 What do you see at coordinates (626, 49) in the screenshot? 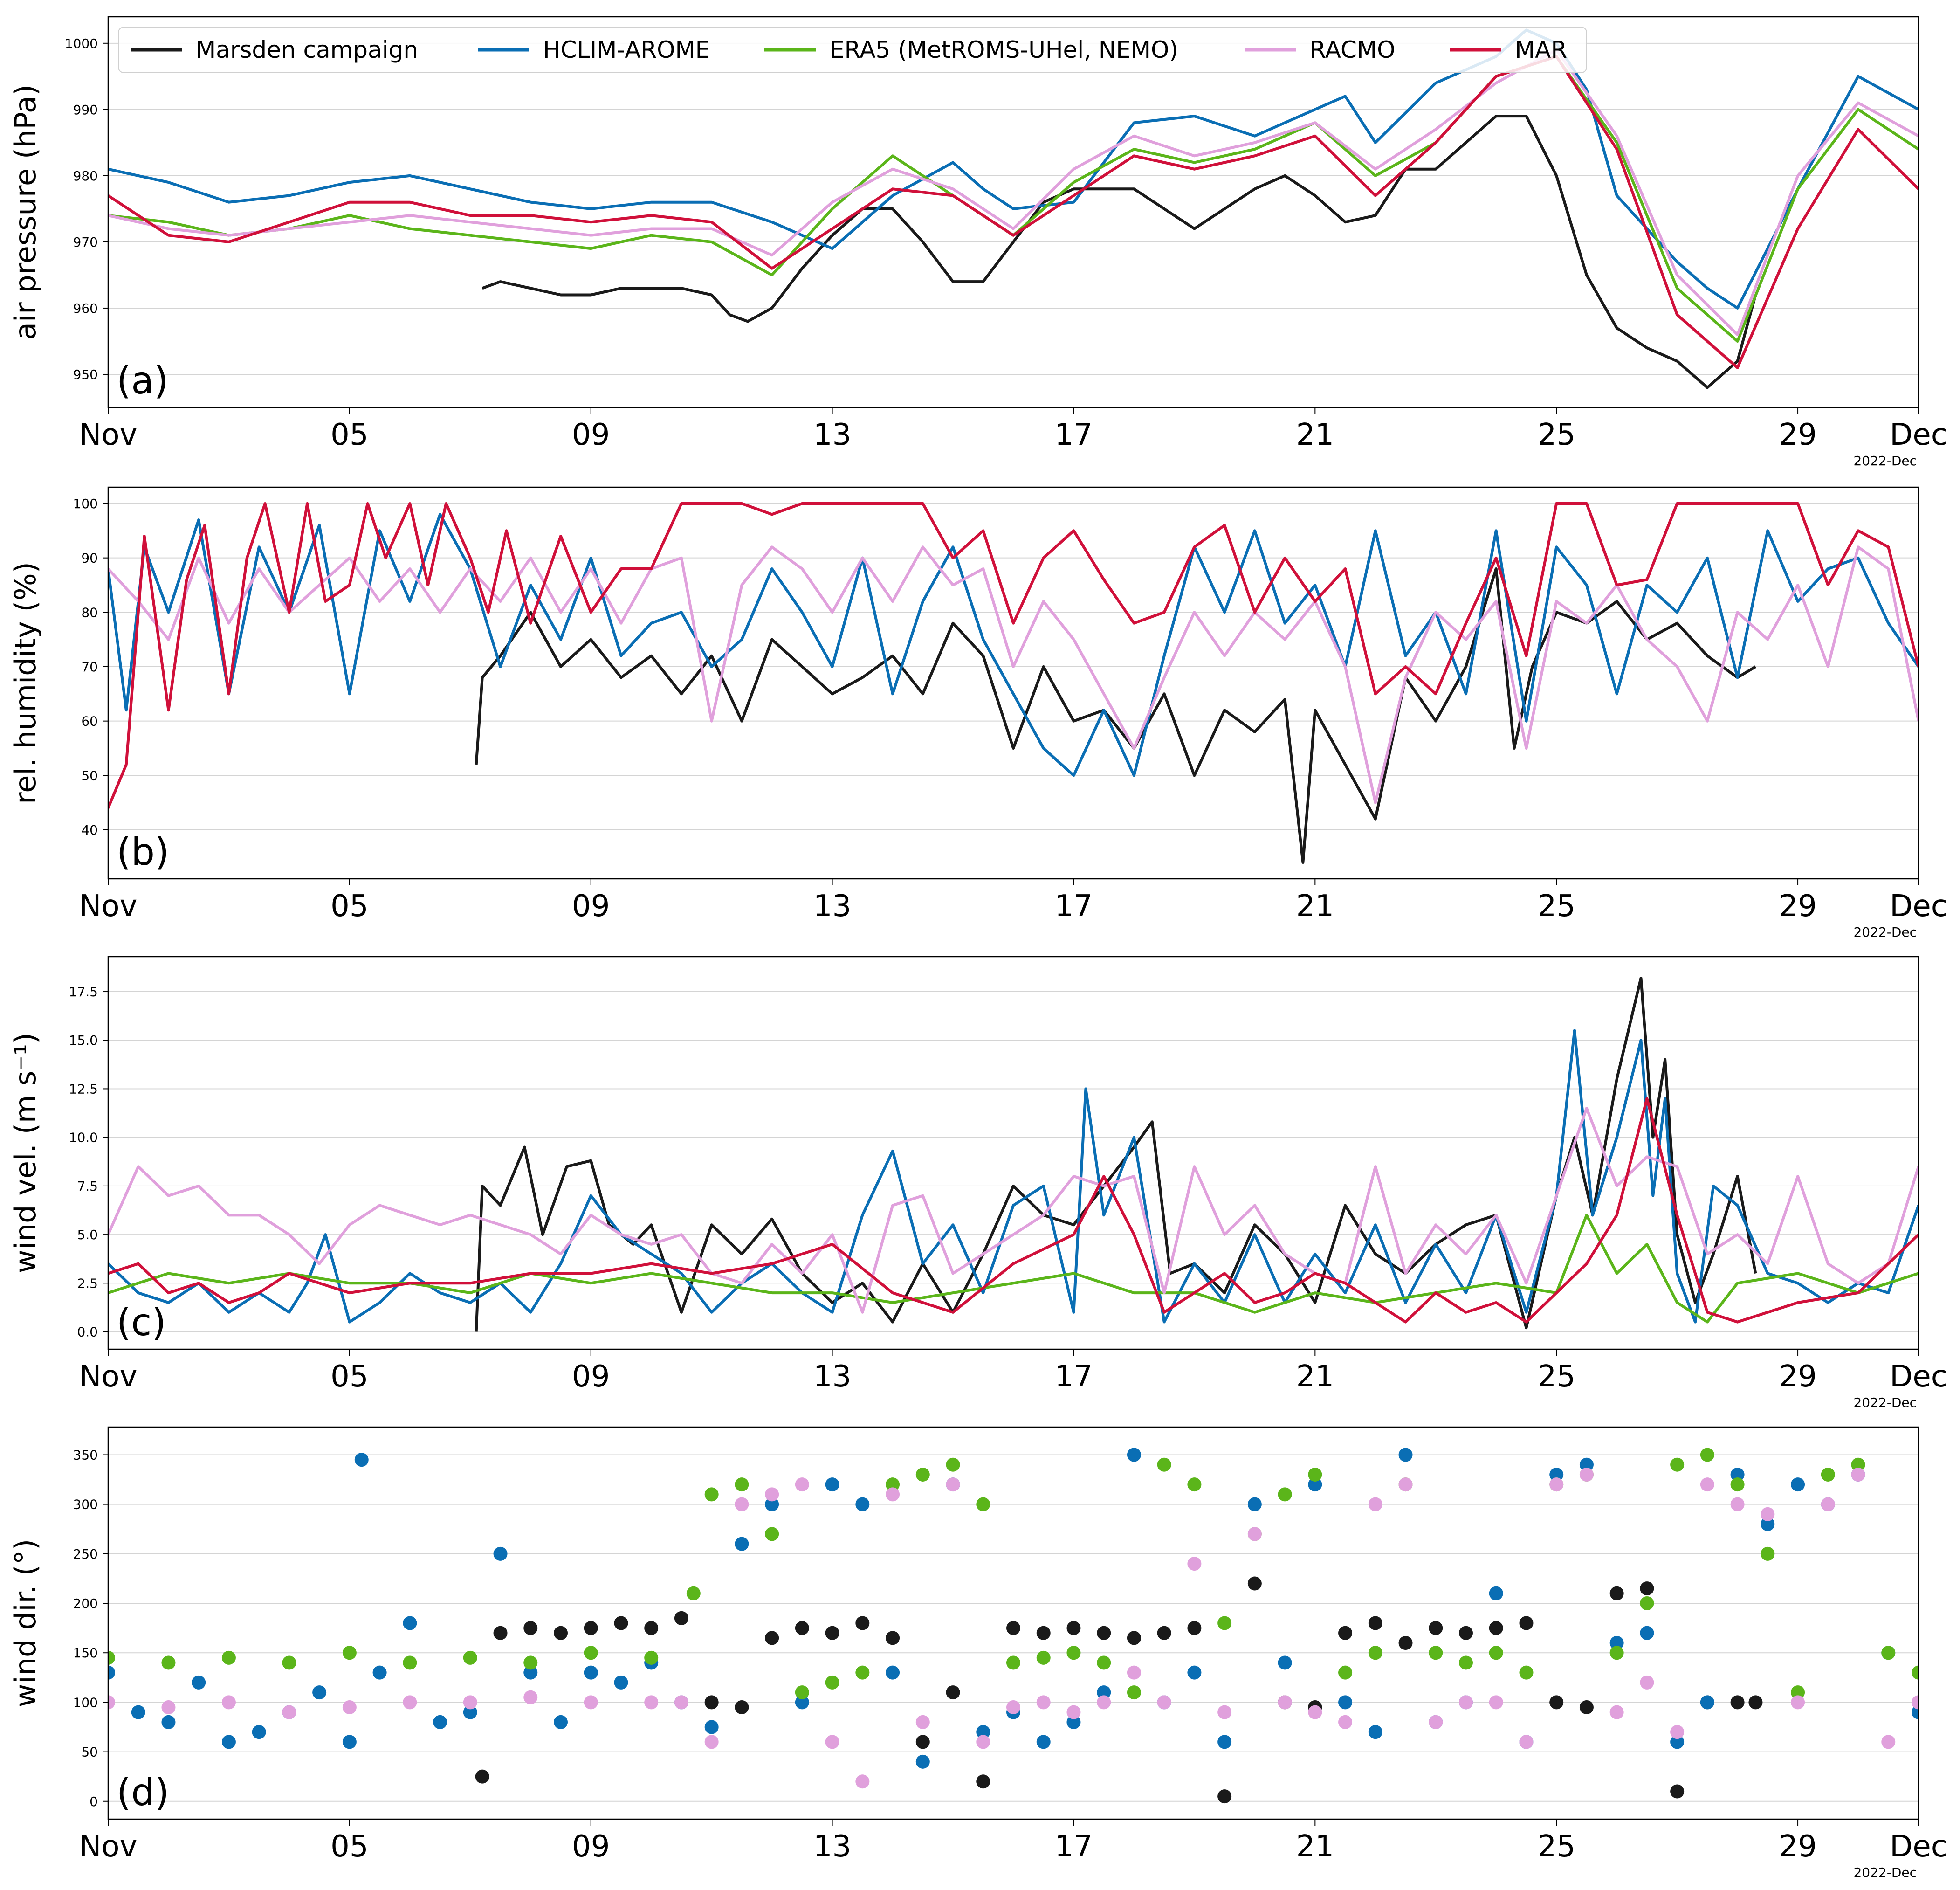
I see `legend-label-hclim-arome: HCLIM-AROME` at bounding box center [626, 49].